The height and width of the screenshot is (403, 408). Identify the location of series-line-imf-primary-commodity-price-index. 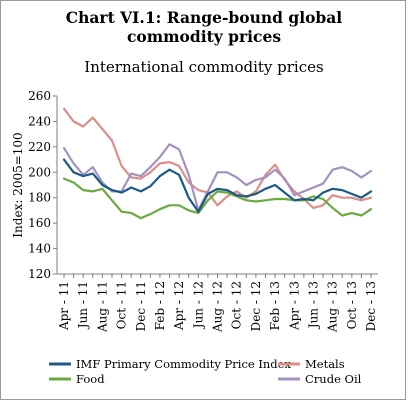
(217, 185).